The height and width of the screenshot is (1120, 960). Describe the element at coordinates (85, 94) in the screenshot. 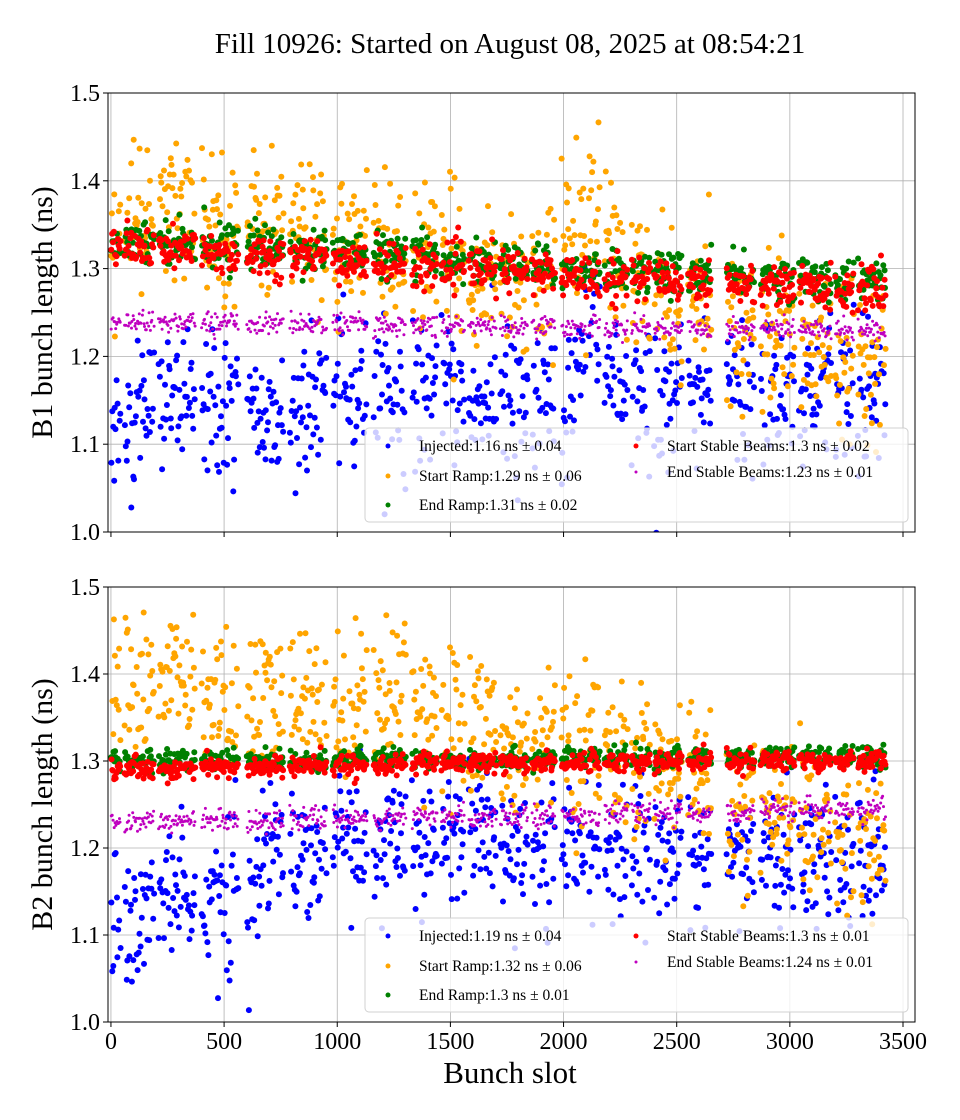

I see `y-tick-label: 1.5` at that location.